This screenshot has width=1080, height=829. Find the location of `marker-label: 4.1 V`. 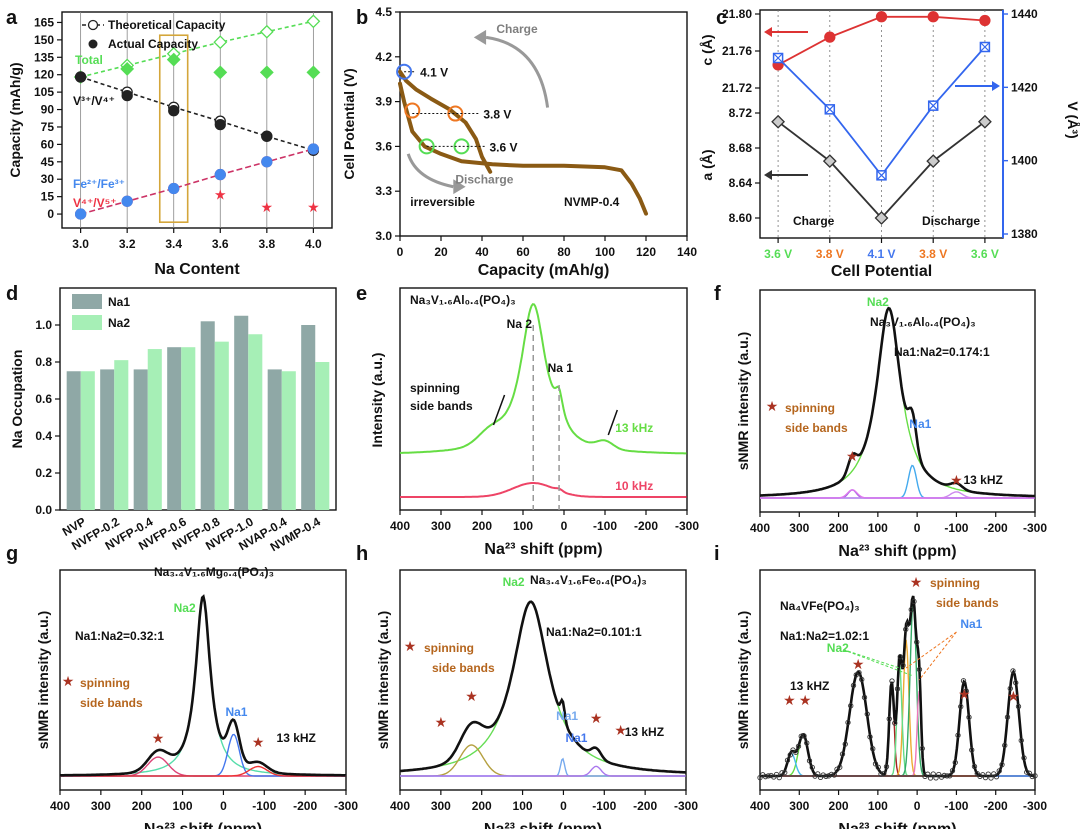

marker-label: 4.1 V is located at coordinates (434, 73).